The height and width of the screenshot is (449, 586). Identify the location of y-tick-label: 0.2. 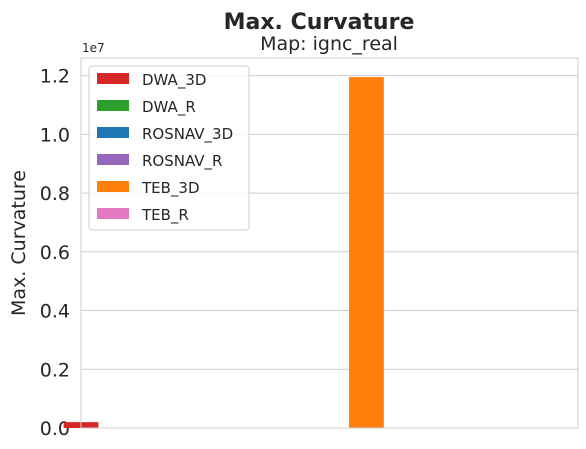
(55, 370).